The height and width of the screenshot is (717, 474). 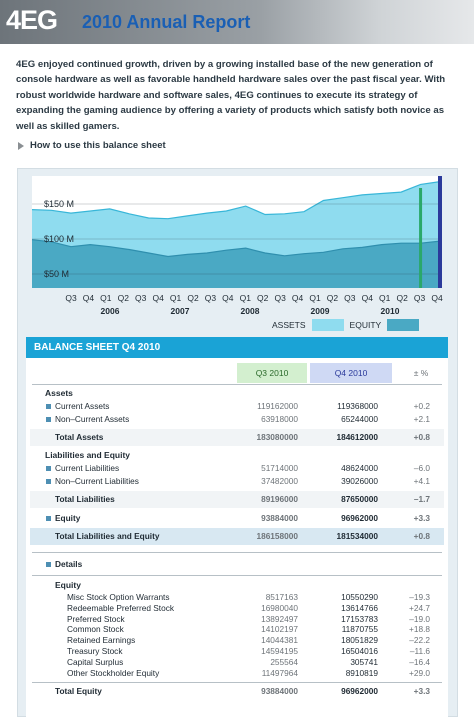 I want to click on detail-row: Treasury Stock 14594195 16504016 –11.6, so click(x=248, y=651).